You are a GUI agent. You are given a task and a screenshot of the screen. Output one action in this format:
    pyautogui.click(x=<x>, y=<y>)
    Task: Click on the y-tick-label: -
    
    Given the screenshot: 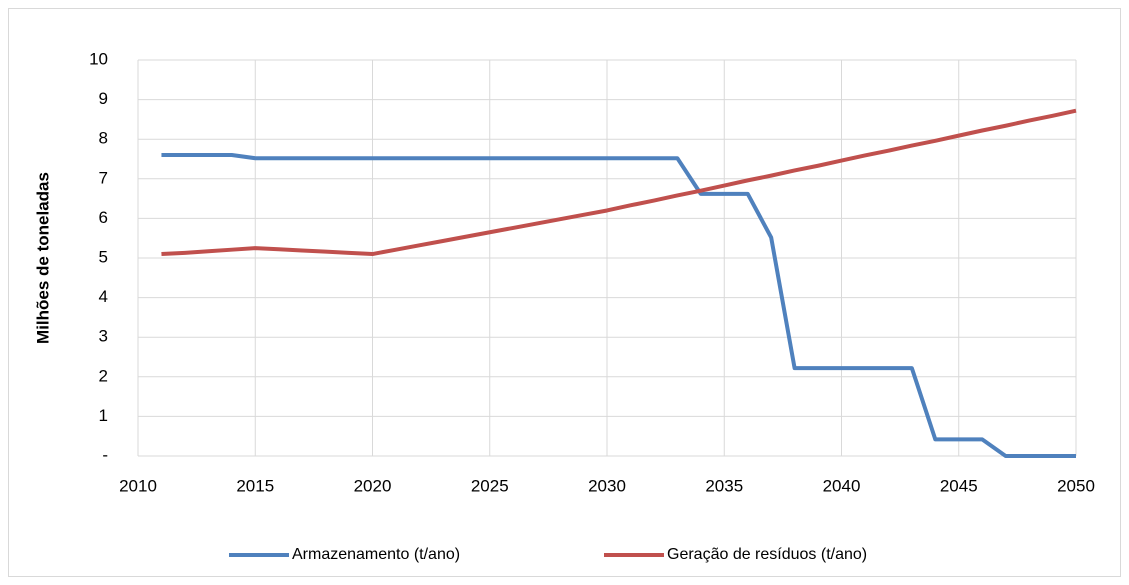 What is the action you would take?
    pyautogui.click(x=105, y=454)
    